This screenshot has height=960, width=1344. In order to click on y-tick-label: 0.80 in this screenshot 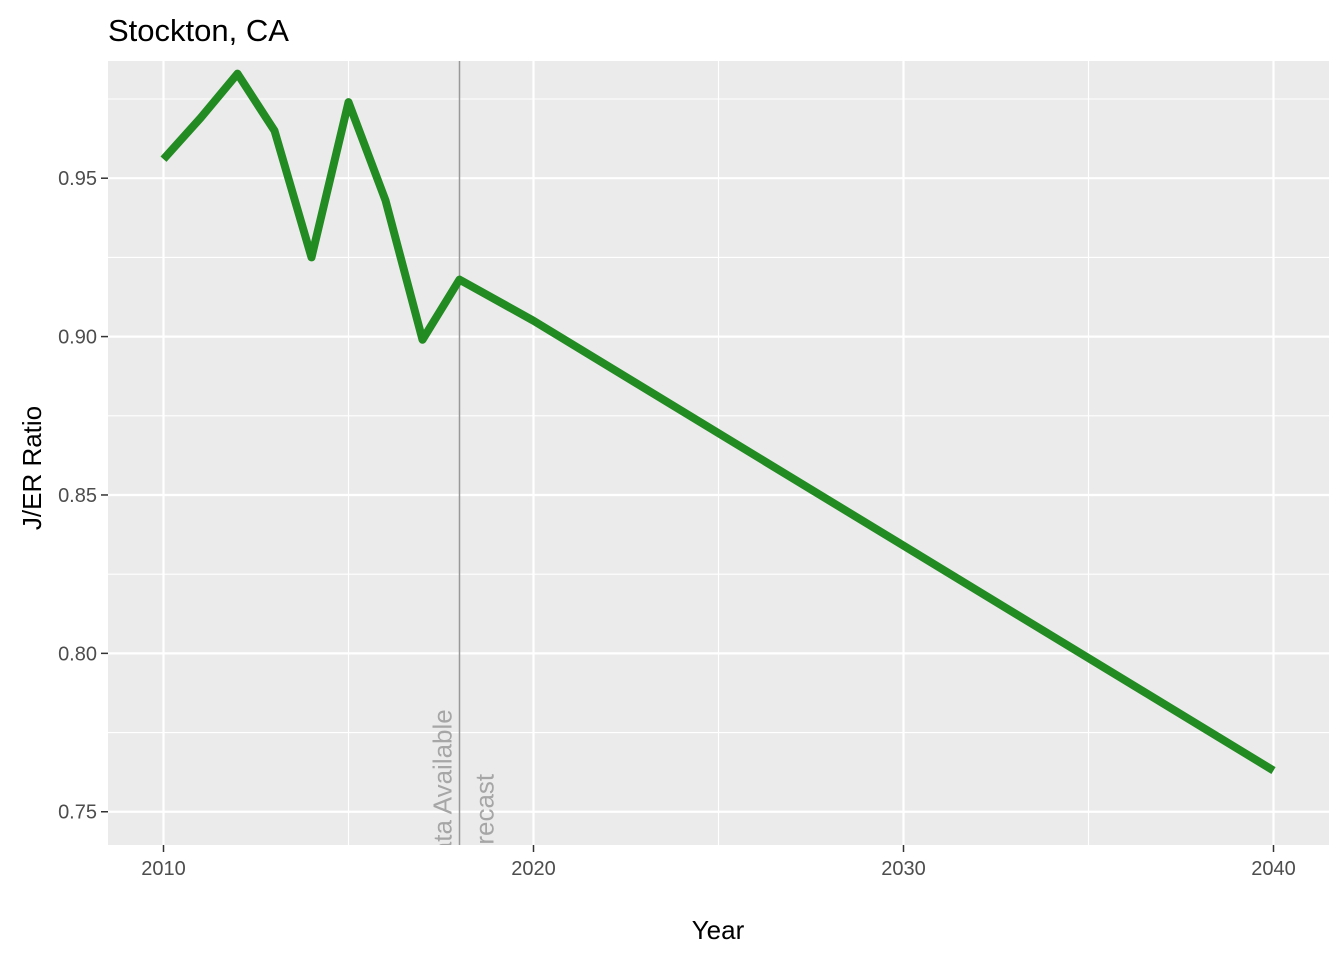, I will do `click(77, 654)`.